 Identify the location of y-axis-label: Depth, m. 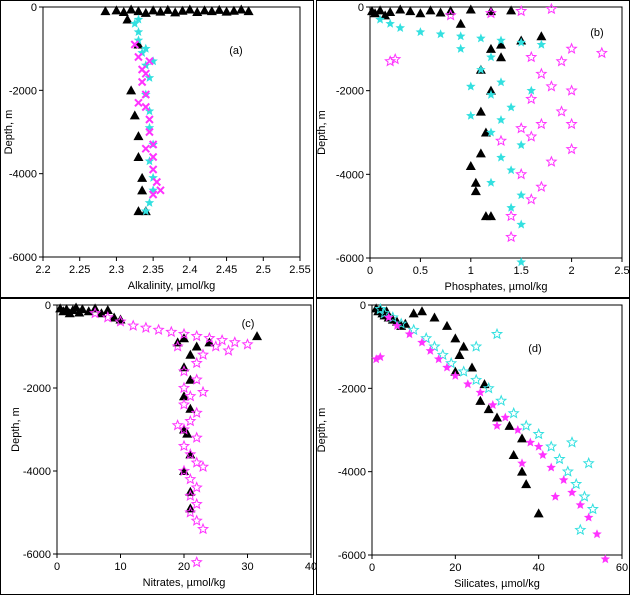
(16, 429).